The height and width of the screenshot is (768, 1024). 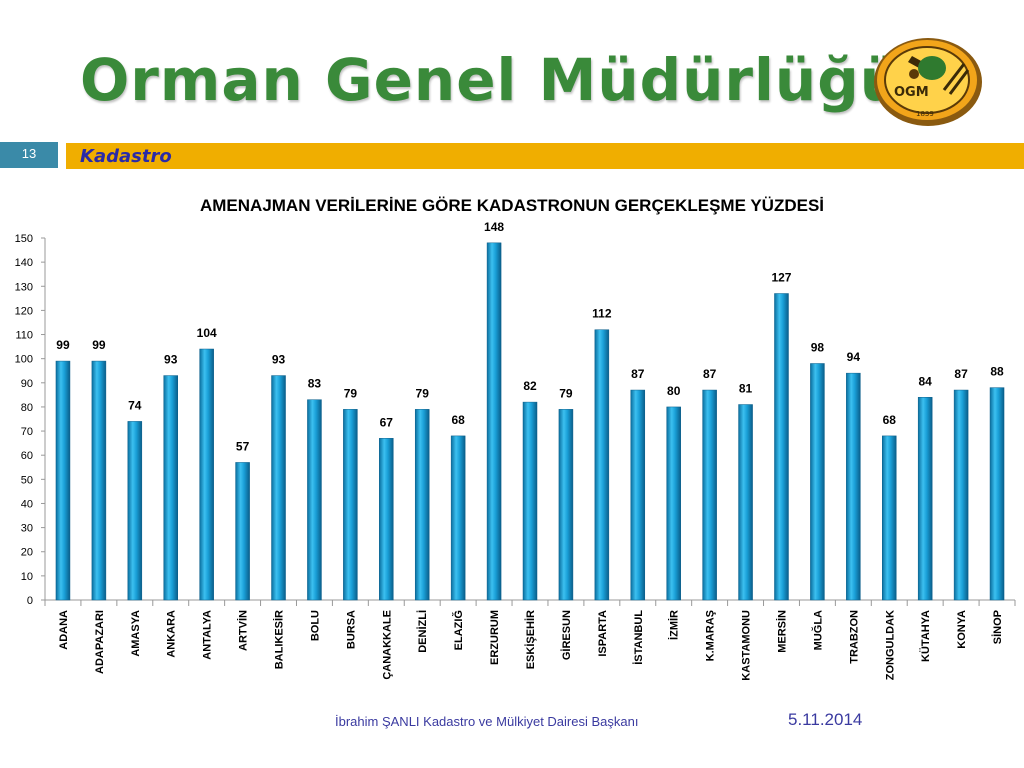 I want to click on x-tick-label: SİNOP, so click(x=997, y=627).